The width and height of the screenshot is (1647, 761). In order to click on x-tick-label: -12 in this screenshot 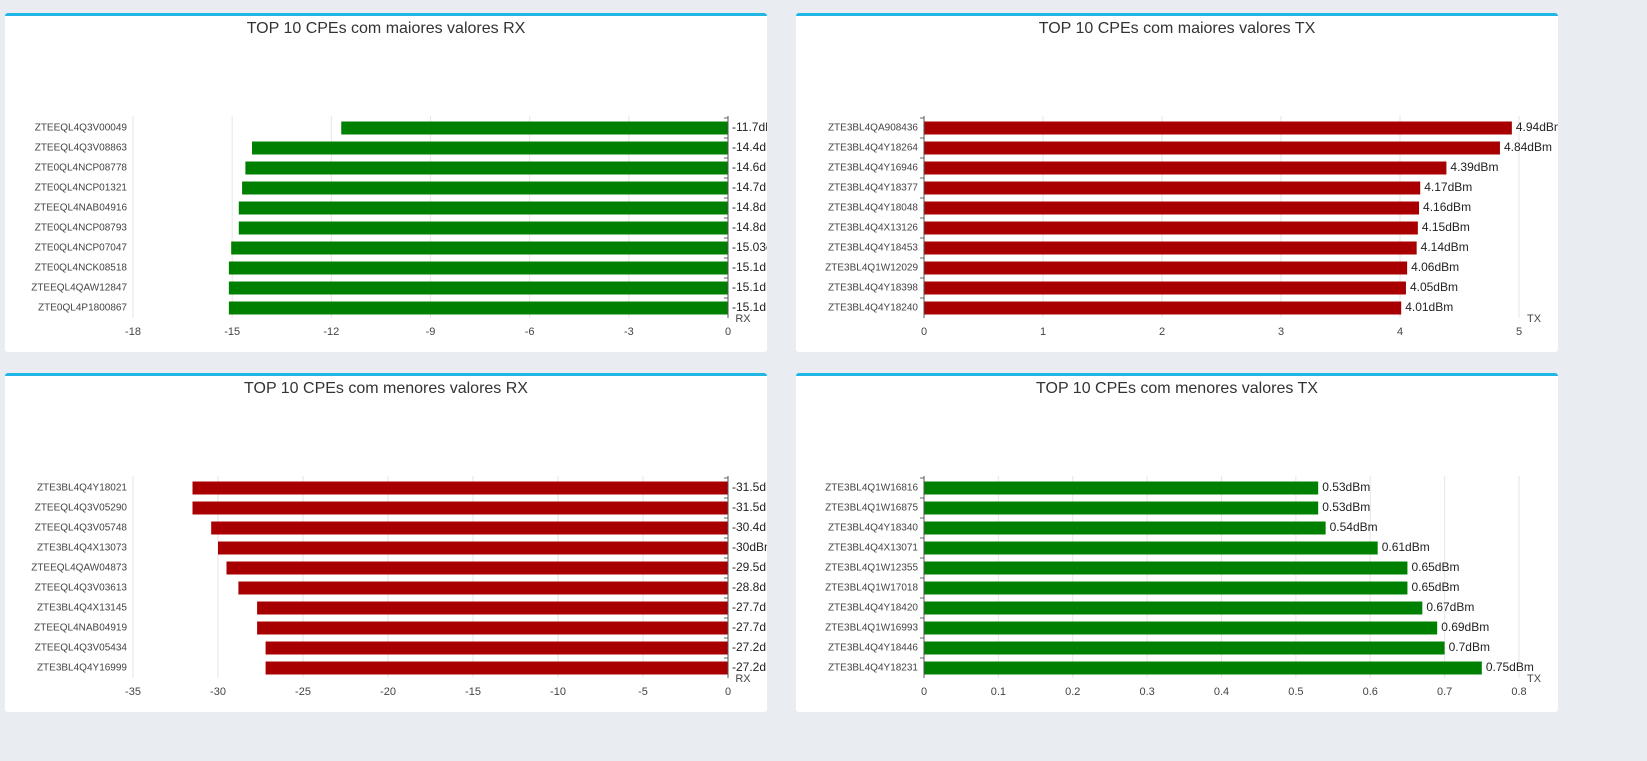, I will do `click(331, 332)`.